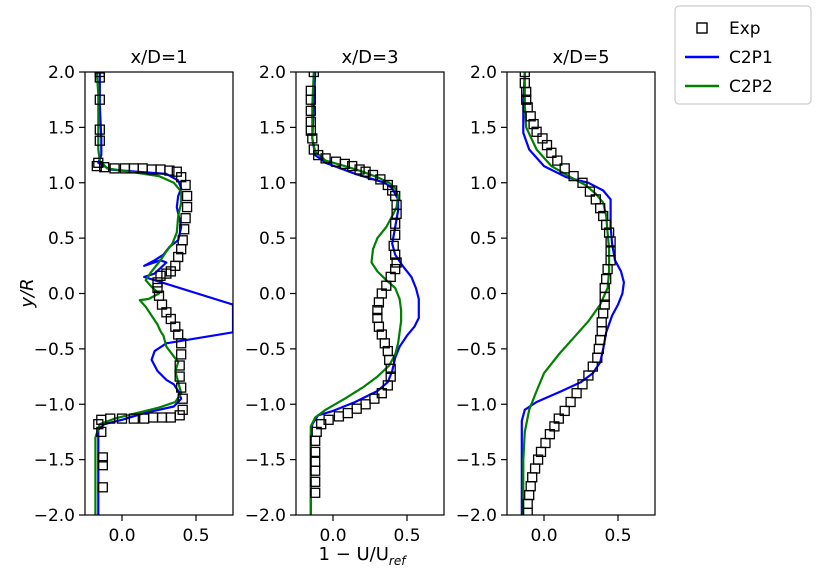 This screenshot has width=823, height=577. What do you see at coordinates (369, 57) in the screenshot?
I see `panel-title: x/D=3` at bounding box center [369, 57].